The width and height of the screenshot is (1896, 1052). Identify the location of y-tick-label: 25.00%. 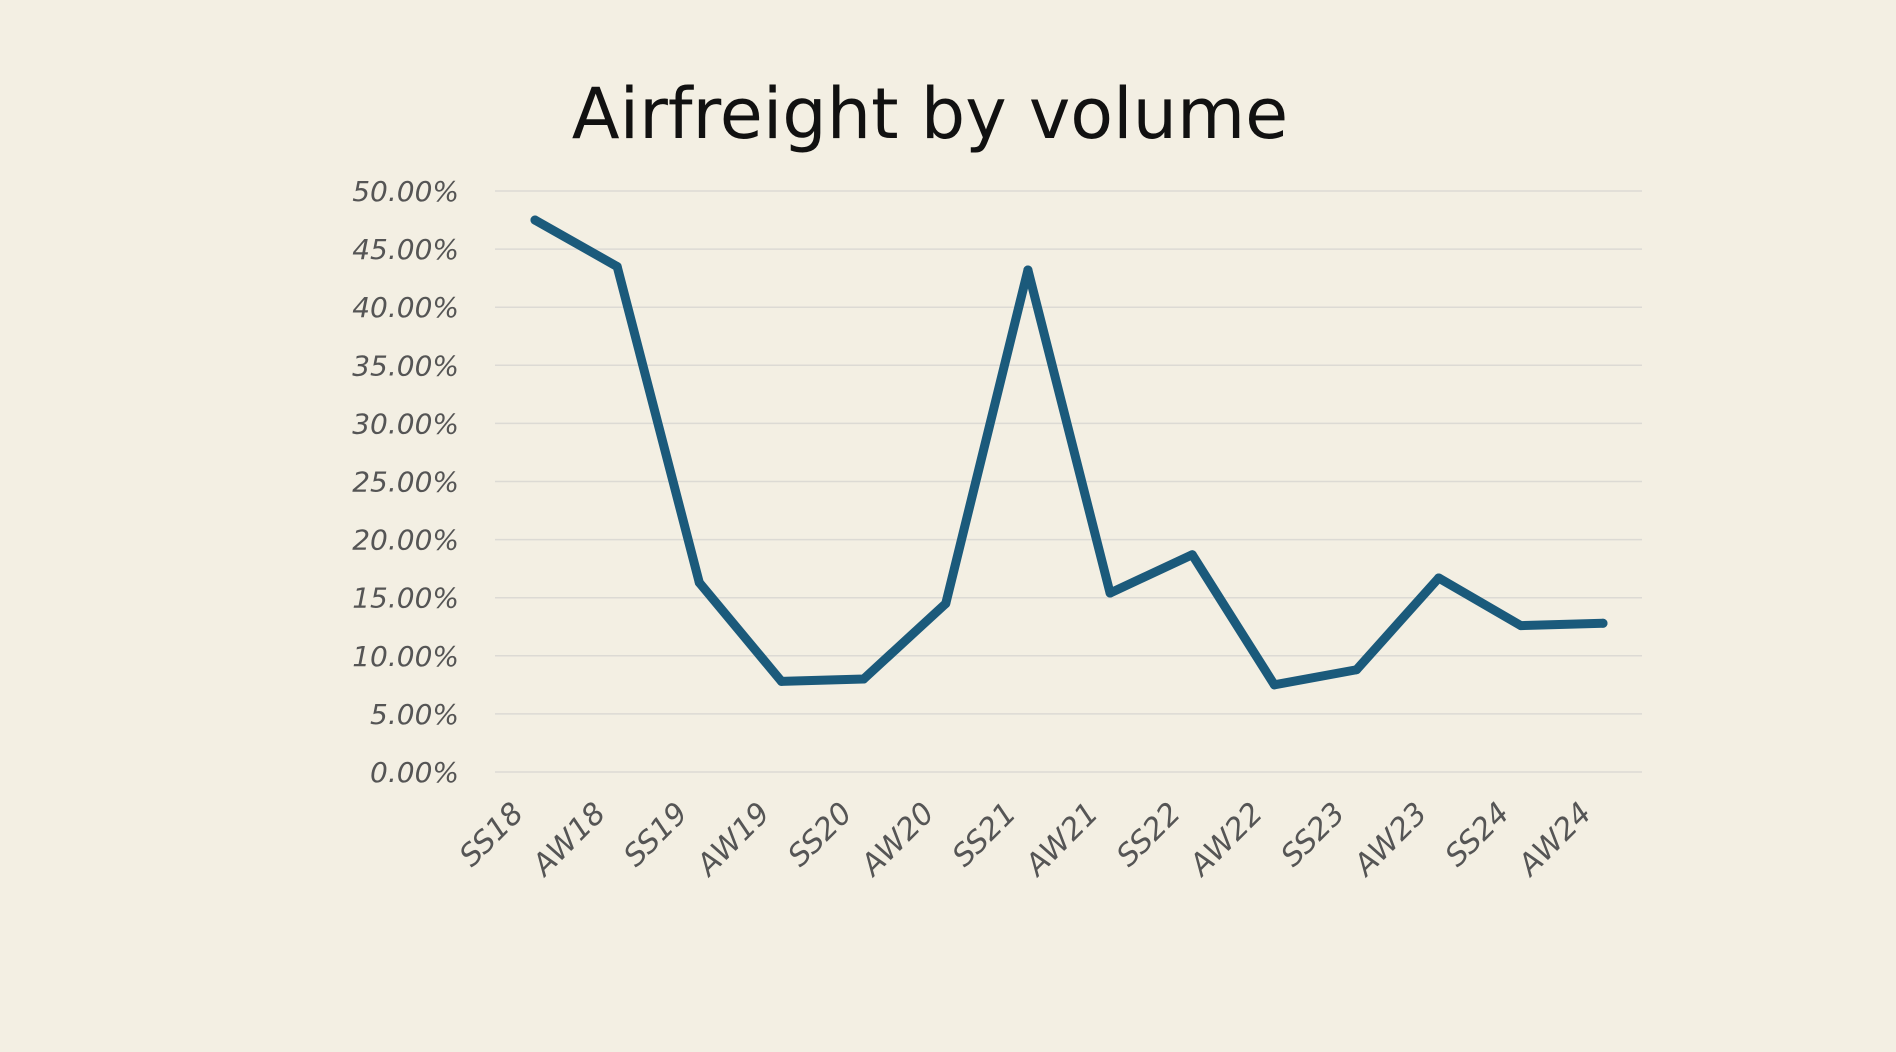
(405, 482).